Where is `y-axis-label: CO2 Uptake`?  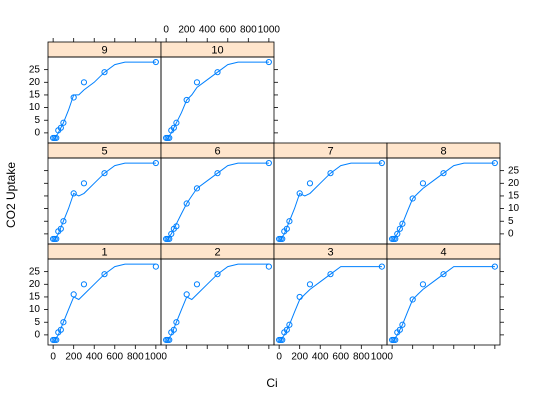
y-axis-label: CO2 Uptake is located at coordinates (11, 195).